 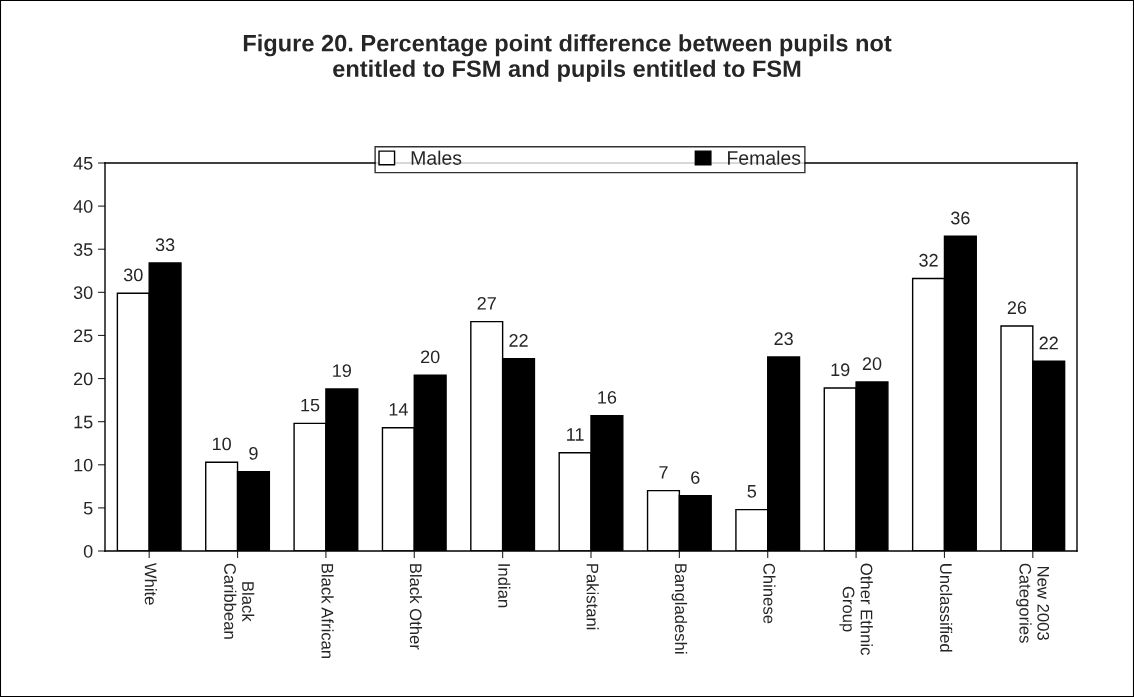 I want to click on y-tick-label: 45, so click(x=83, y=163).